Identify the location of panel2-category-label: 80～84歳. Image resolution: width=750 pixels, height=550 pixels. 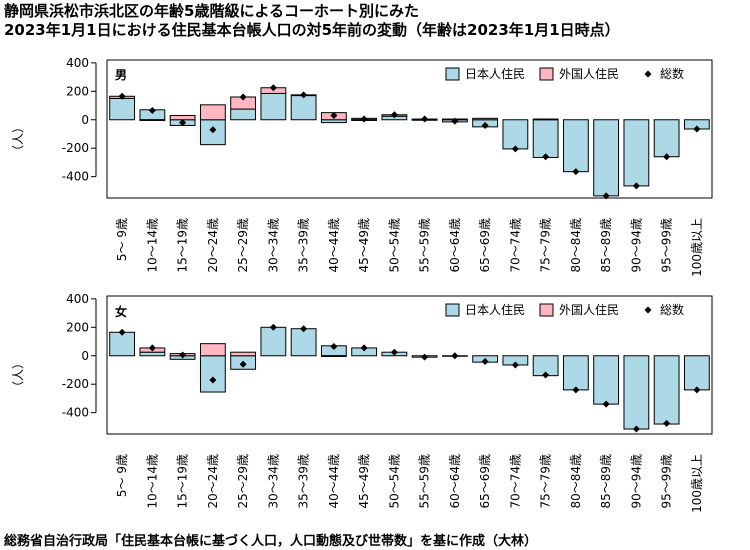
(576, 481).